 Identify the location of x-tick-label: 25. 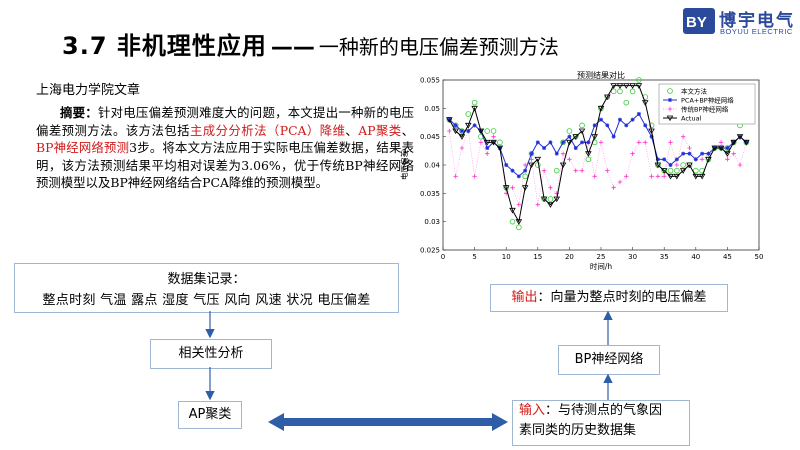
(601, 257).